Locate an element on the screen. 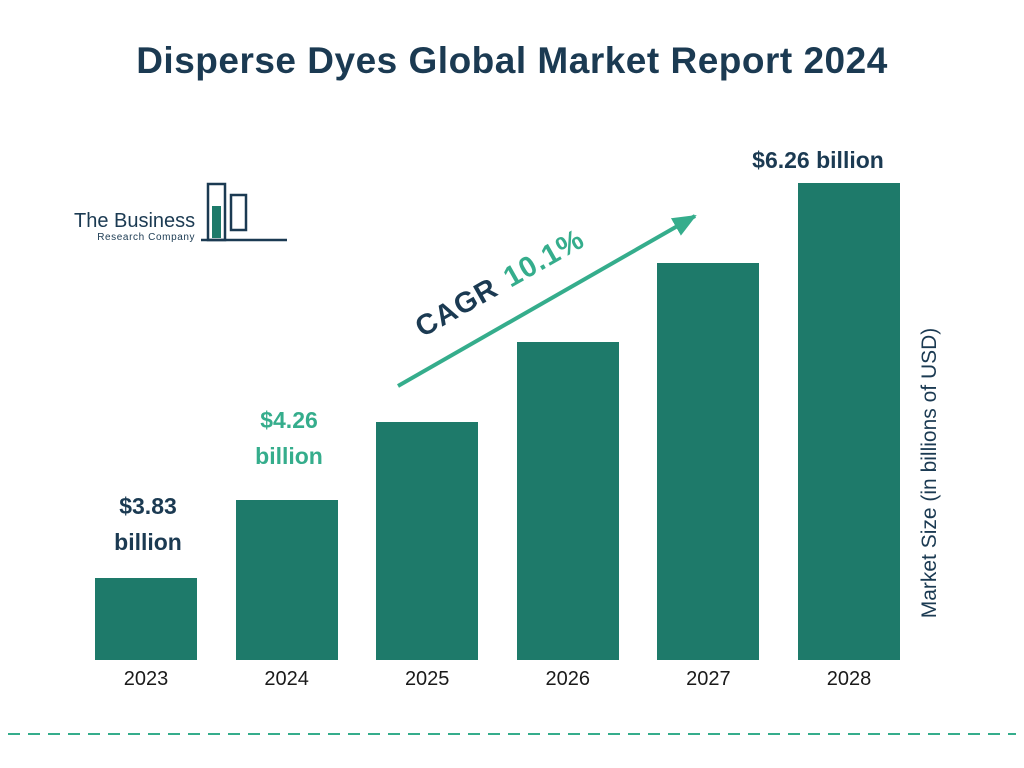  x-axis-label-2028: 2028 is located at coordinates (849, 679).